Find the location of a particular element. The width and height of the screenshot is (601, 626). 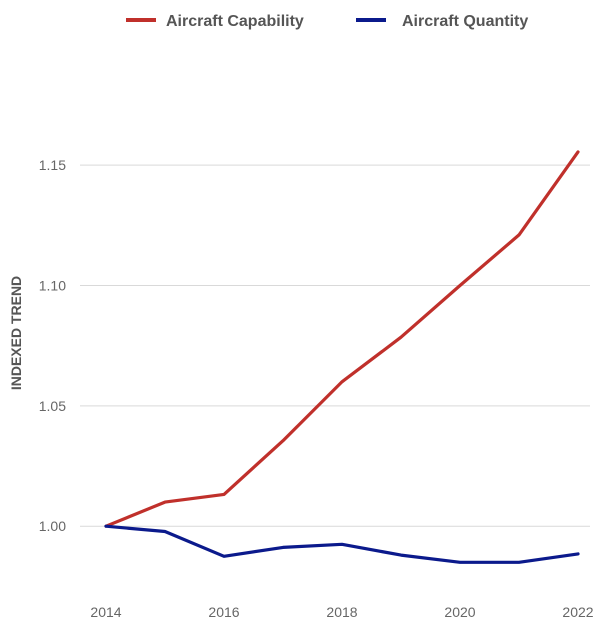

x-tick-label: 2020 is located at coordinates (459, 612).